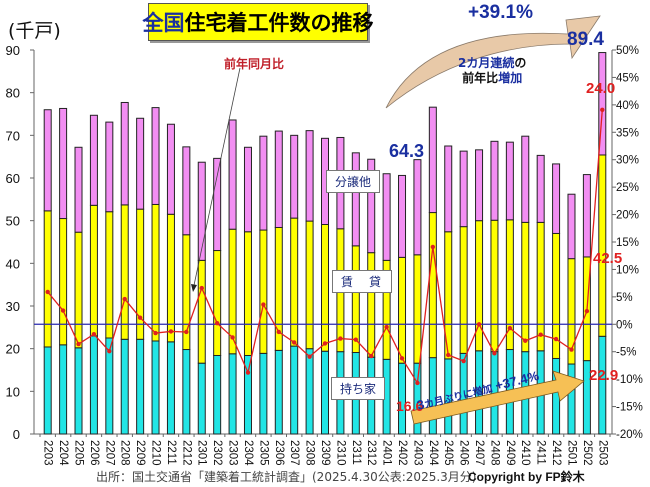  I want to click on x-tick-label: 2411, so click(541, 452).